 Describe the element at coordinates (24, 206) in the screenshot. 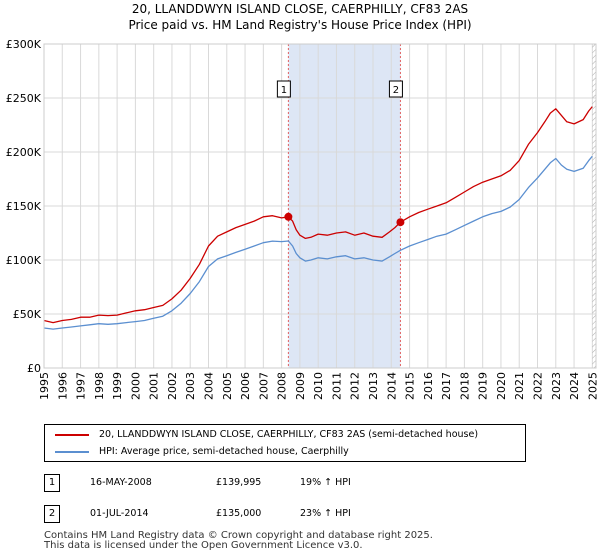

I see `y-tick-label: £150K` at that location.